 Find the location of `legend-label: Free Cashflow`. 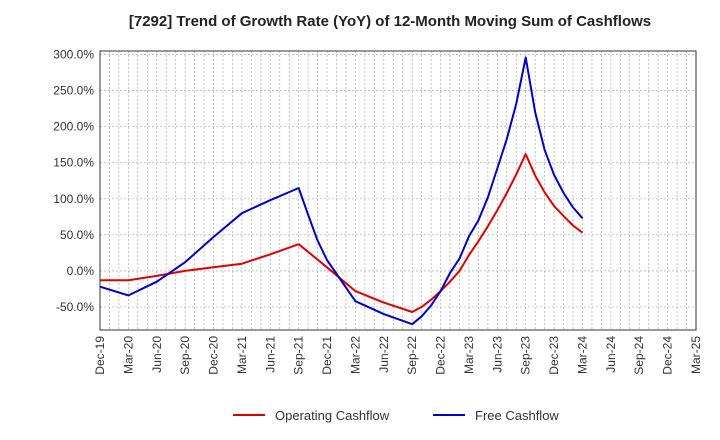

legend-label: Free Cashflow is located at coordinates (517, 415).